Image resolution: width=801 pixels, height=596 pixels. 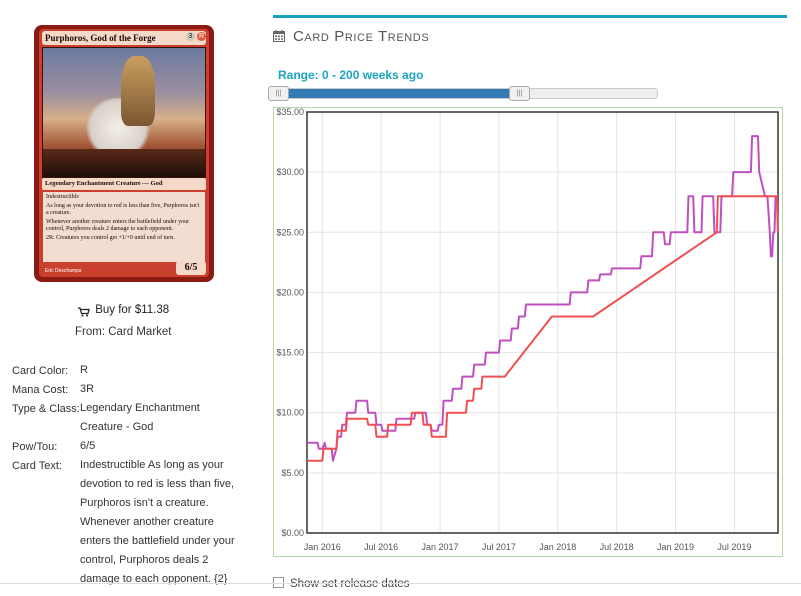 What do you see at coordinates (201, 36) in the screenshot?
I see `mana-red-icon: R` at bounding box center [201, 36].